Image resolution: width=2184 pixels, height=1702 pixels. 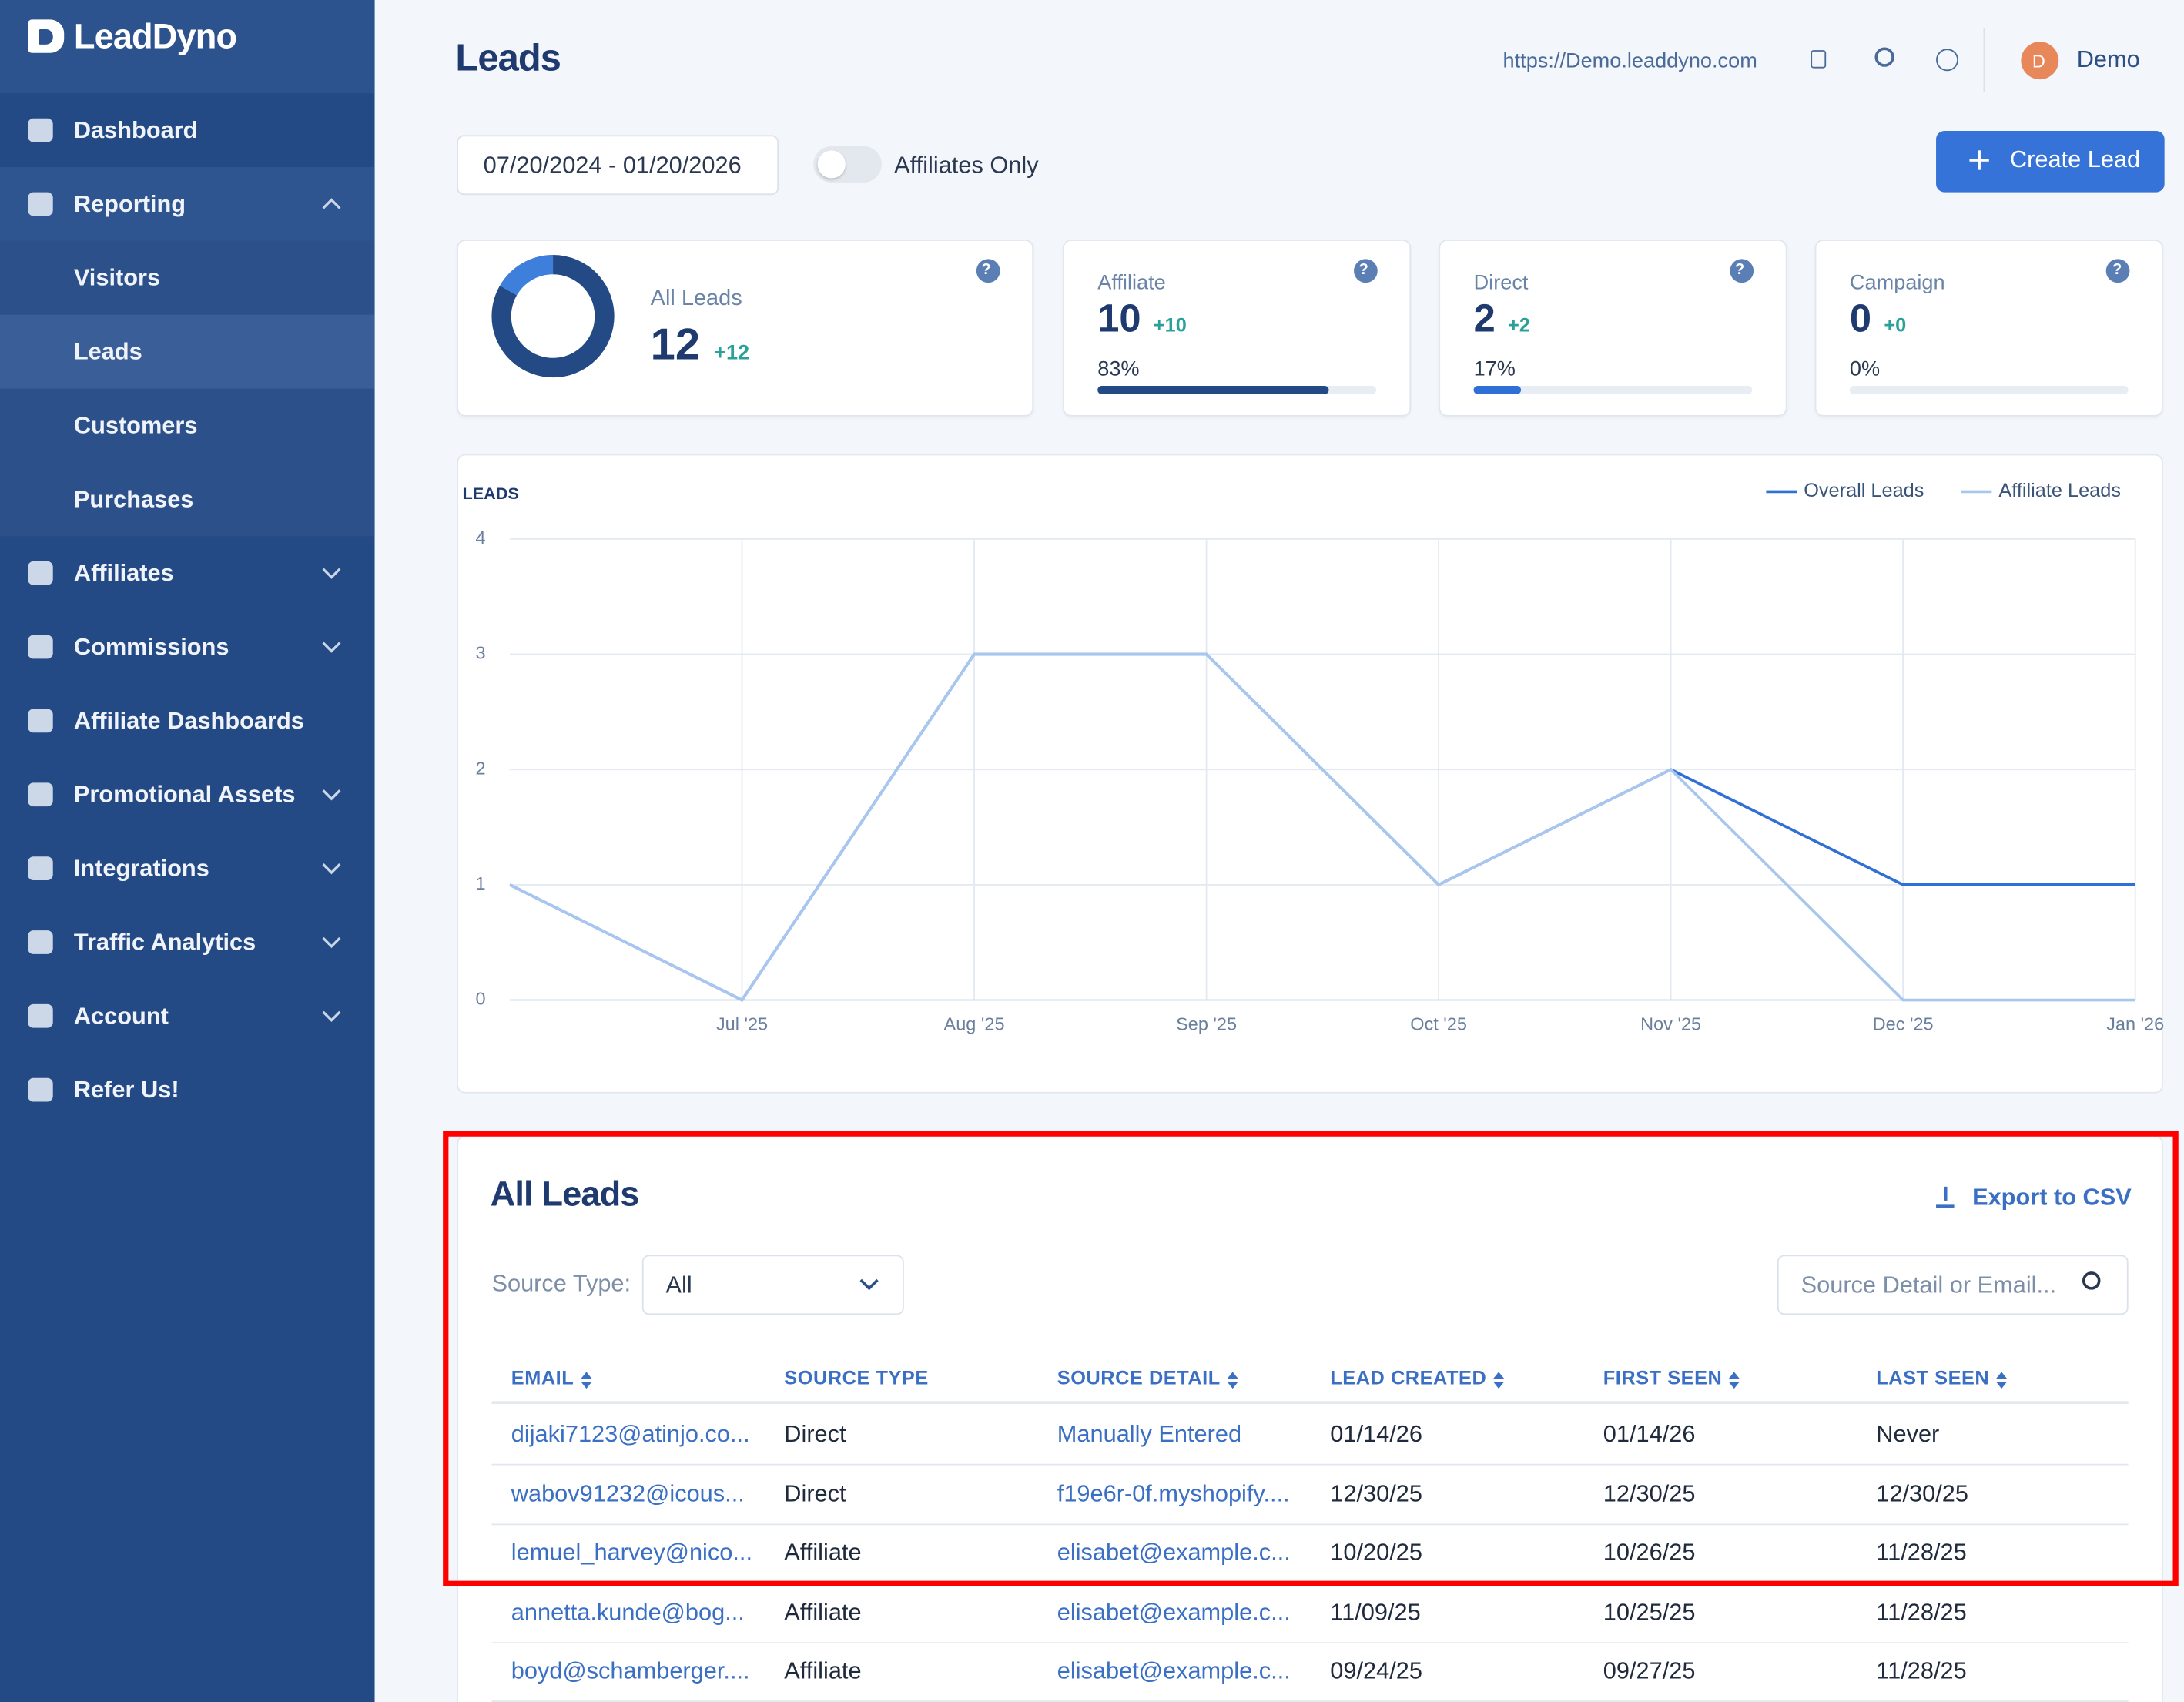 I want to click on table-cell: Manually Entered, so click(x=1149, y=1434).